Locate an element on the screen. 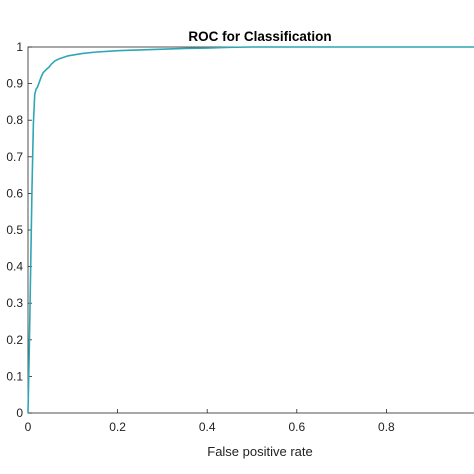 Image resolution: width=474 pixels, height=474 pixels. y-tick-label: 0.3 is located at coordinates (14, 303).